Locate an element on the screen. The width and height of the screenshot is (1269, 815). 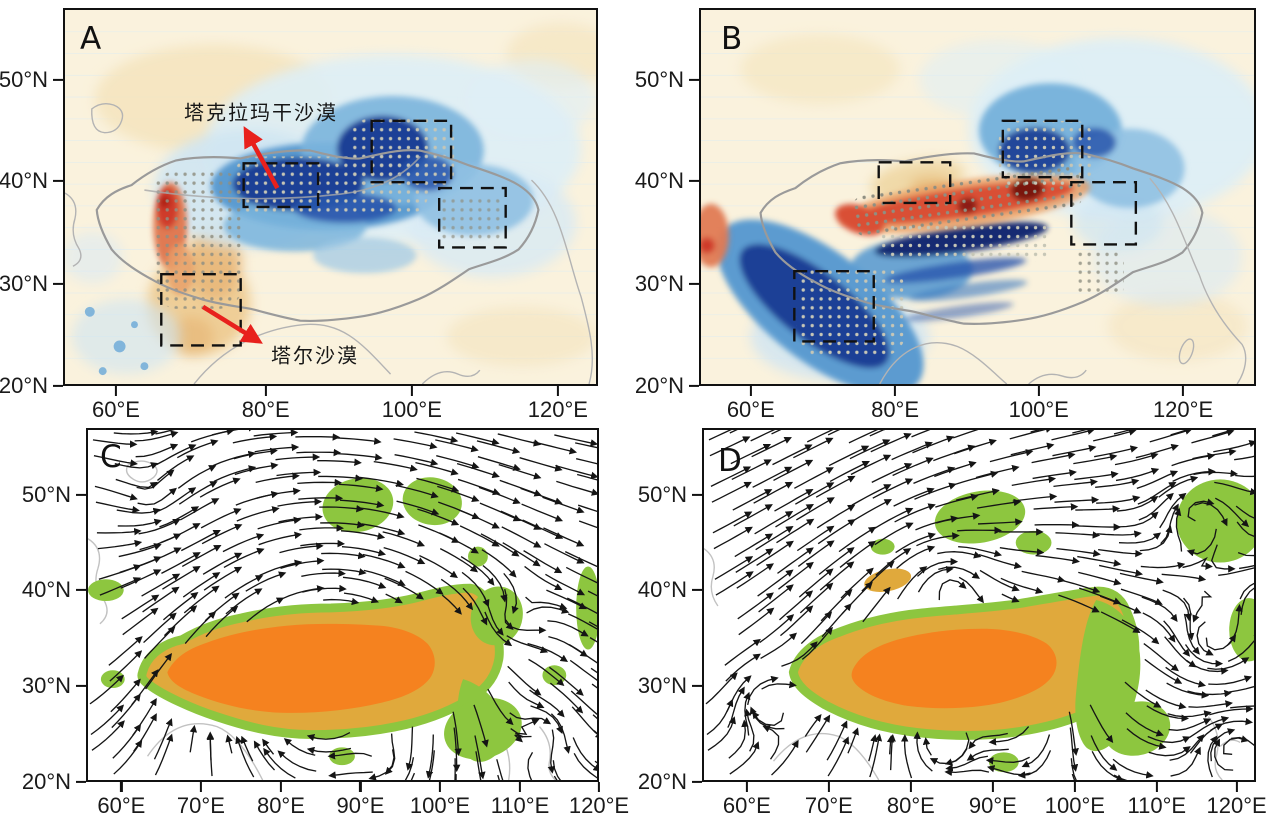
arrow-to-thar-label is located at coordinates (232, 324).